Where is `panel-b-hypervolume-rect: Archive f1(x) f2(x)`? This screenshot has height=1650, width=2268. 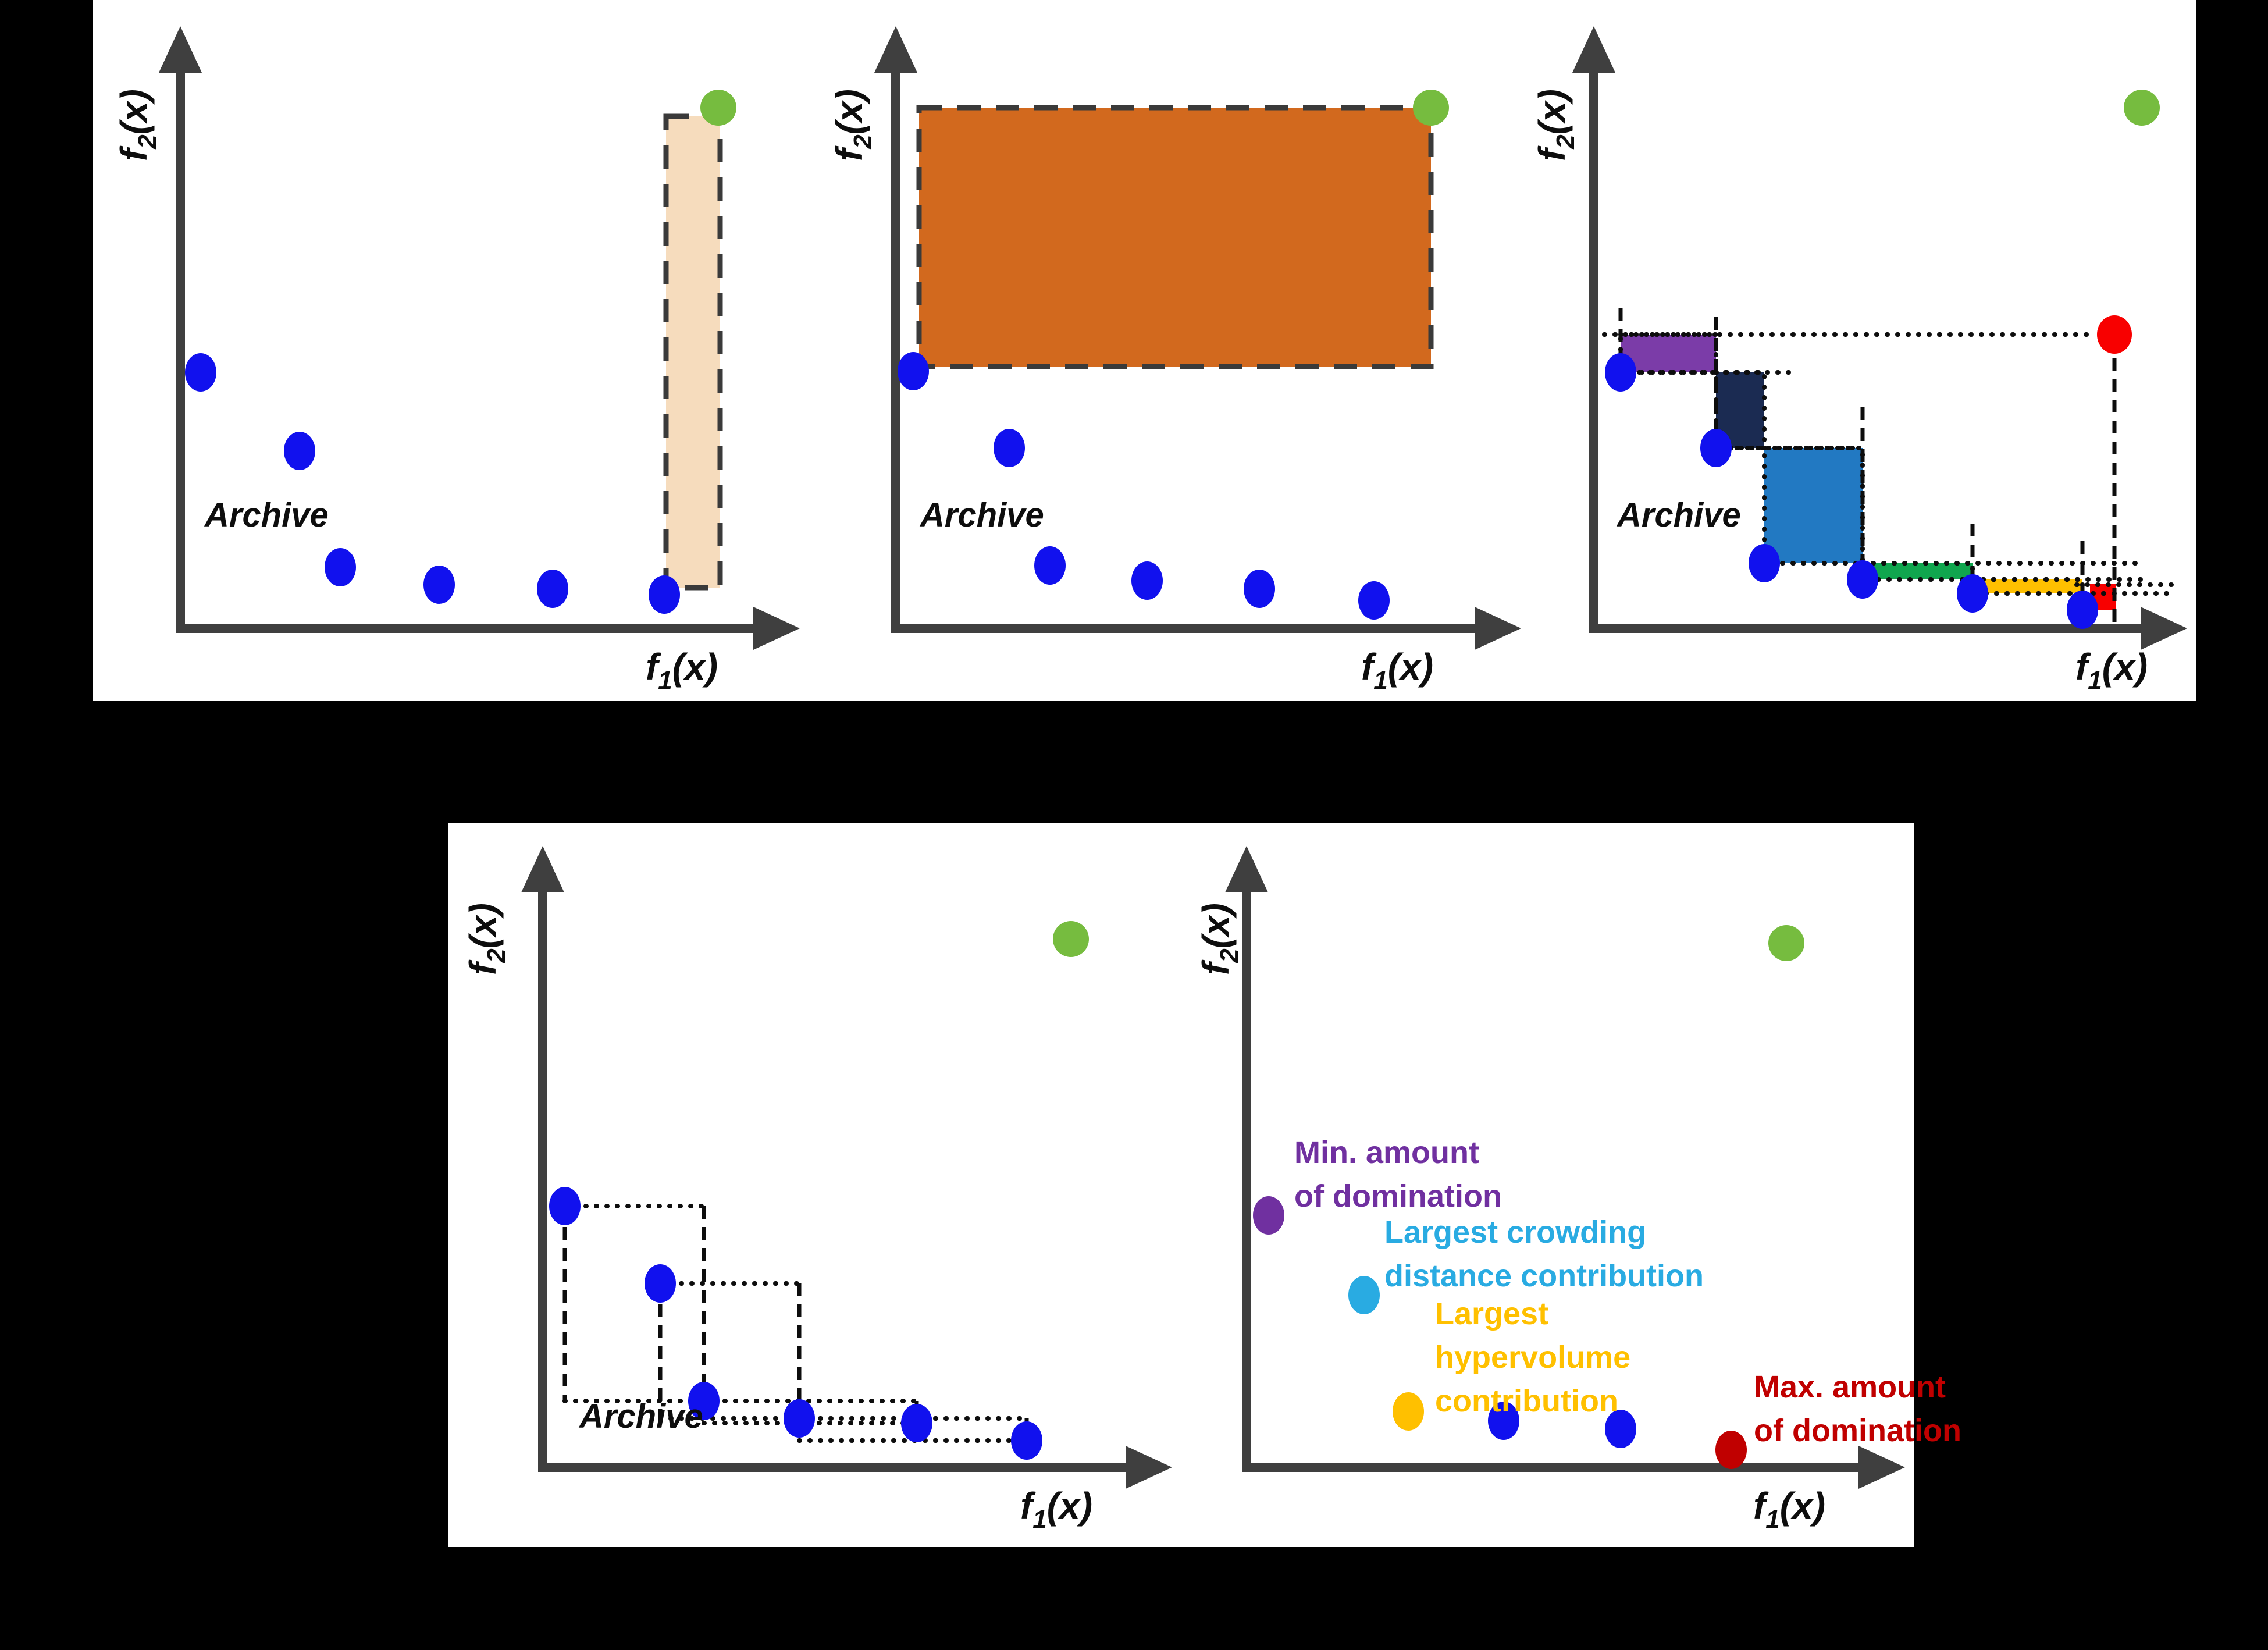
panel-b-hypervolume-rect: Archive f1(x) f2(x) is located at coordinates (1174, 360).